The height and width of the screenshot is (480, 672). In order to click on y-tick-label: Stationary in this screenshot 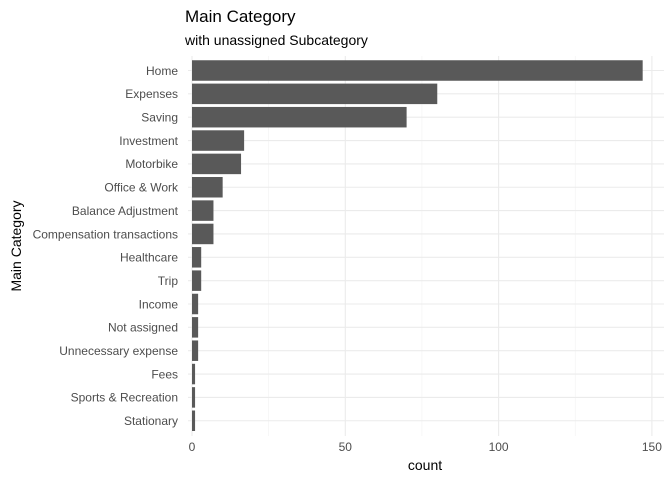, I will do `click(151, 421)`.